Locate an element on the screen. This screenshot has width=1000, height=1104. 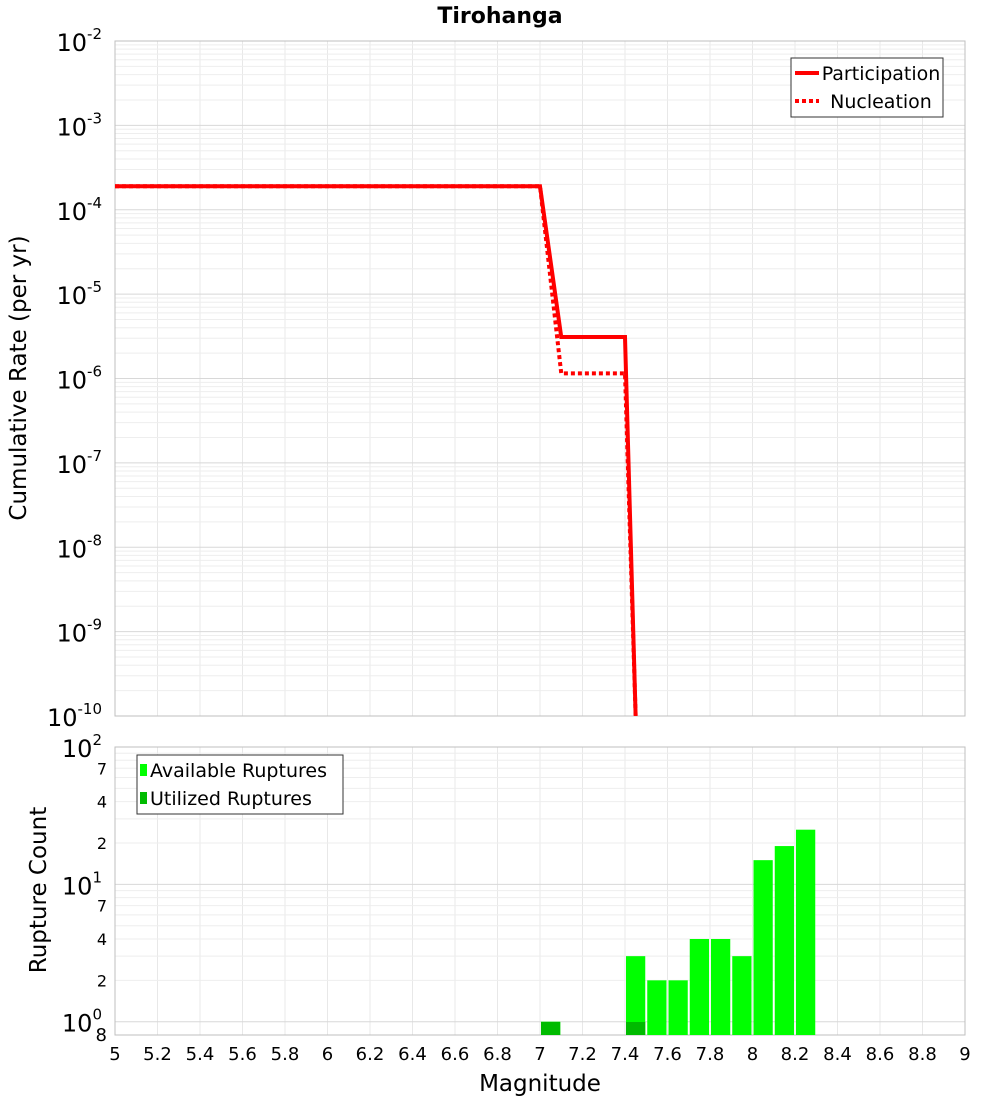
rate-y-tick-exponent: -4 is located at coordinates (94, 203).